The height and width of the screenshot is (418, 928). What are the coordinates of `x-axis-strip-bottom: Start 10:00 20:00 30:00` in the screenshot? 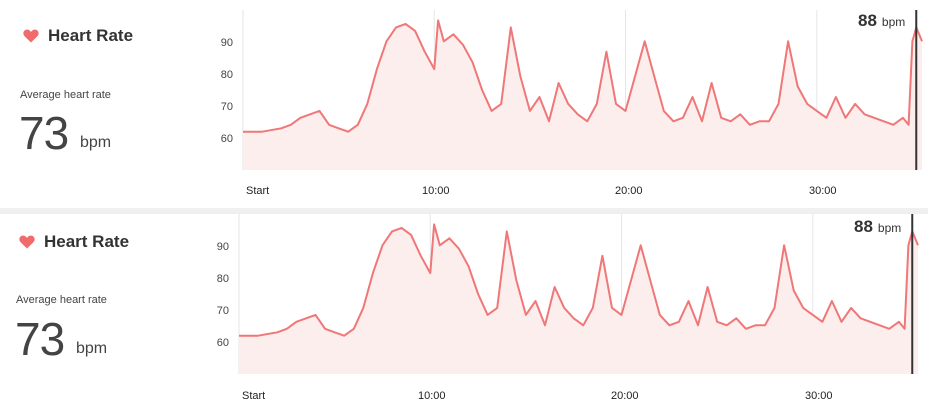 It's located at (464, 397).